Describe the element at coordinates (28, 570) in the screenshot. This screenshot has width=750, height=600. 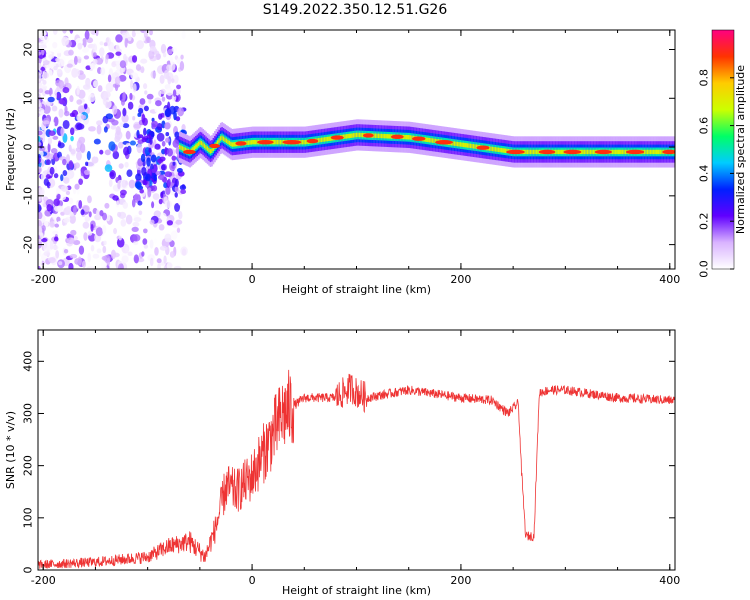
I see `snr-y-tick-label: 0` at that location.